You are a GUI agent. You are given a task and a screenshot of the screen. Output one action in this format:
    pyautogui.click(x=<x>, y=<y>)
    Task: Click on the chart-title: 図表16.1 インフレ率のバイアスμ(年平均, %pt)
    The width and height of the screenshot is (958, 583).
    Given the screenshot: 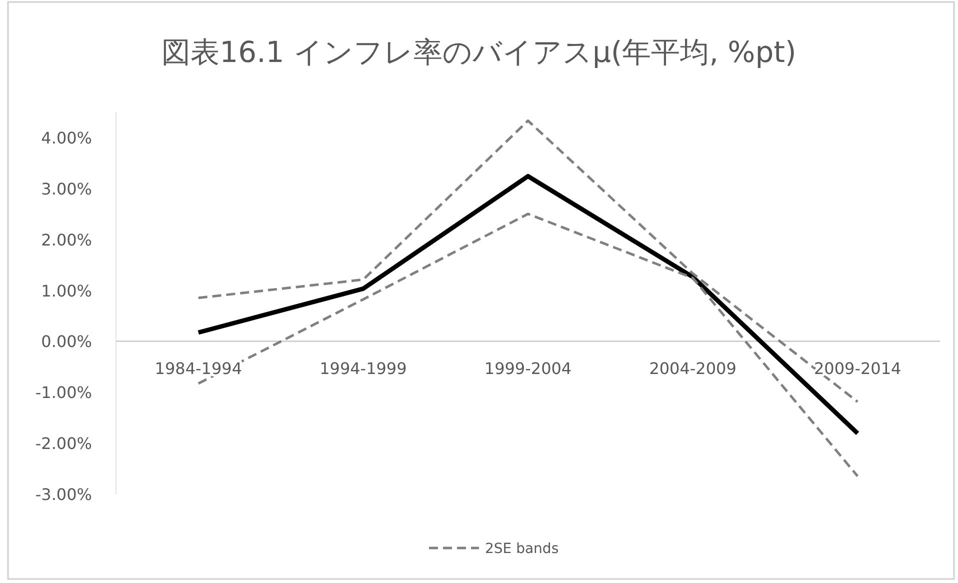 What is the action you would take?
    pyautogui.click(x=479, y=52)
    